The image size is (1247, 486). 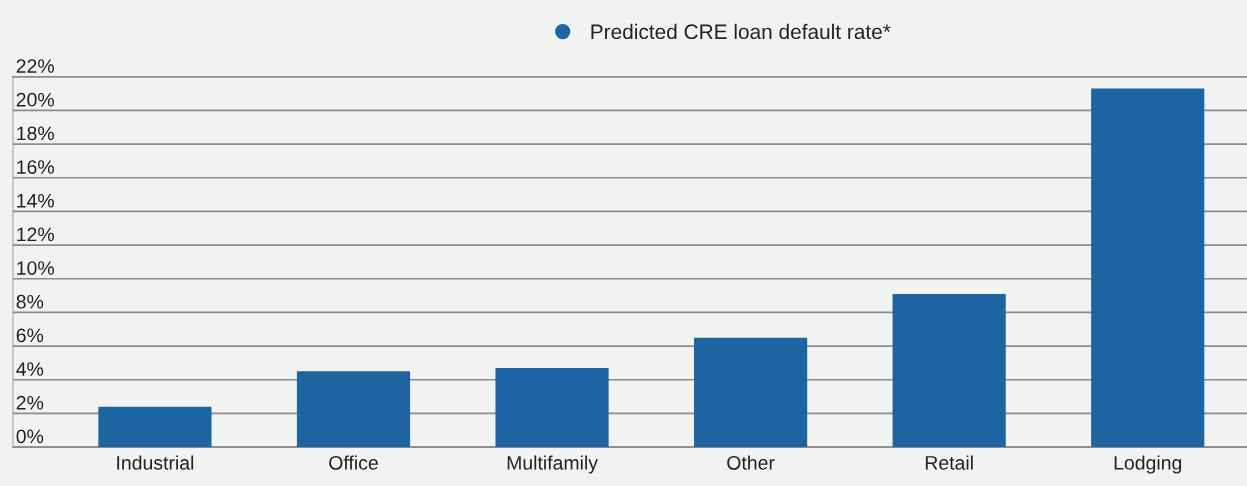 I want to click on y-tick-label: 10%, so click(x=35, y=268).